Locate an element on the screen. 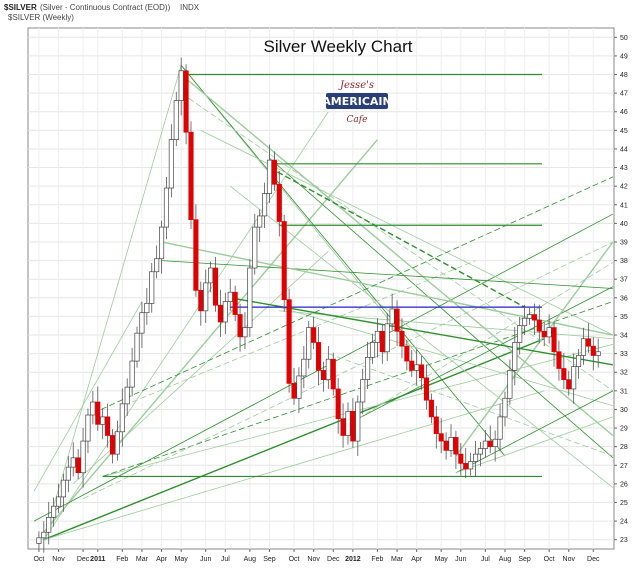 This screenshot has width=640, height=569. cafe-logo: Jesse's AMERICAIN Cafe is located at coordinates (356, 102).